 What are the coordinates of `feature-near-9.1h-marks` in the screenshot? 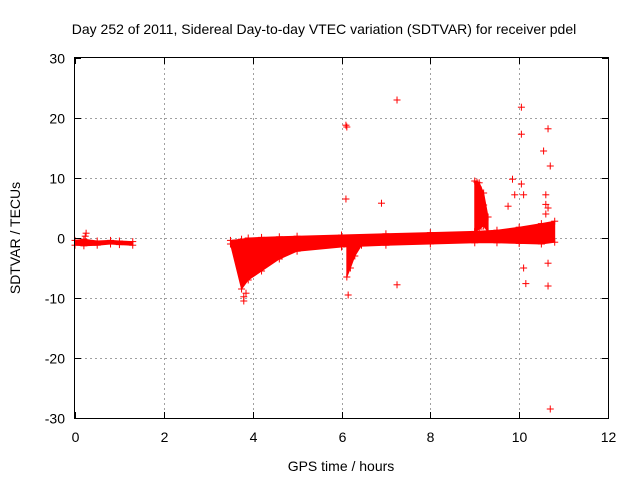 It's located at (481, 207).